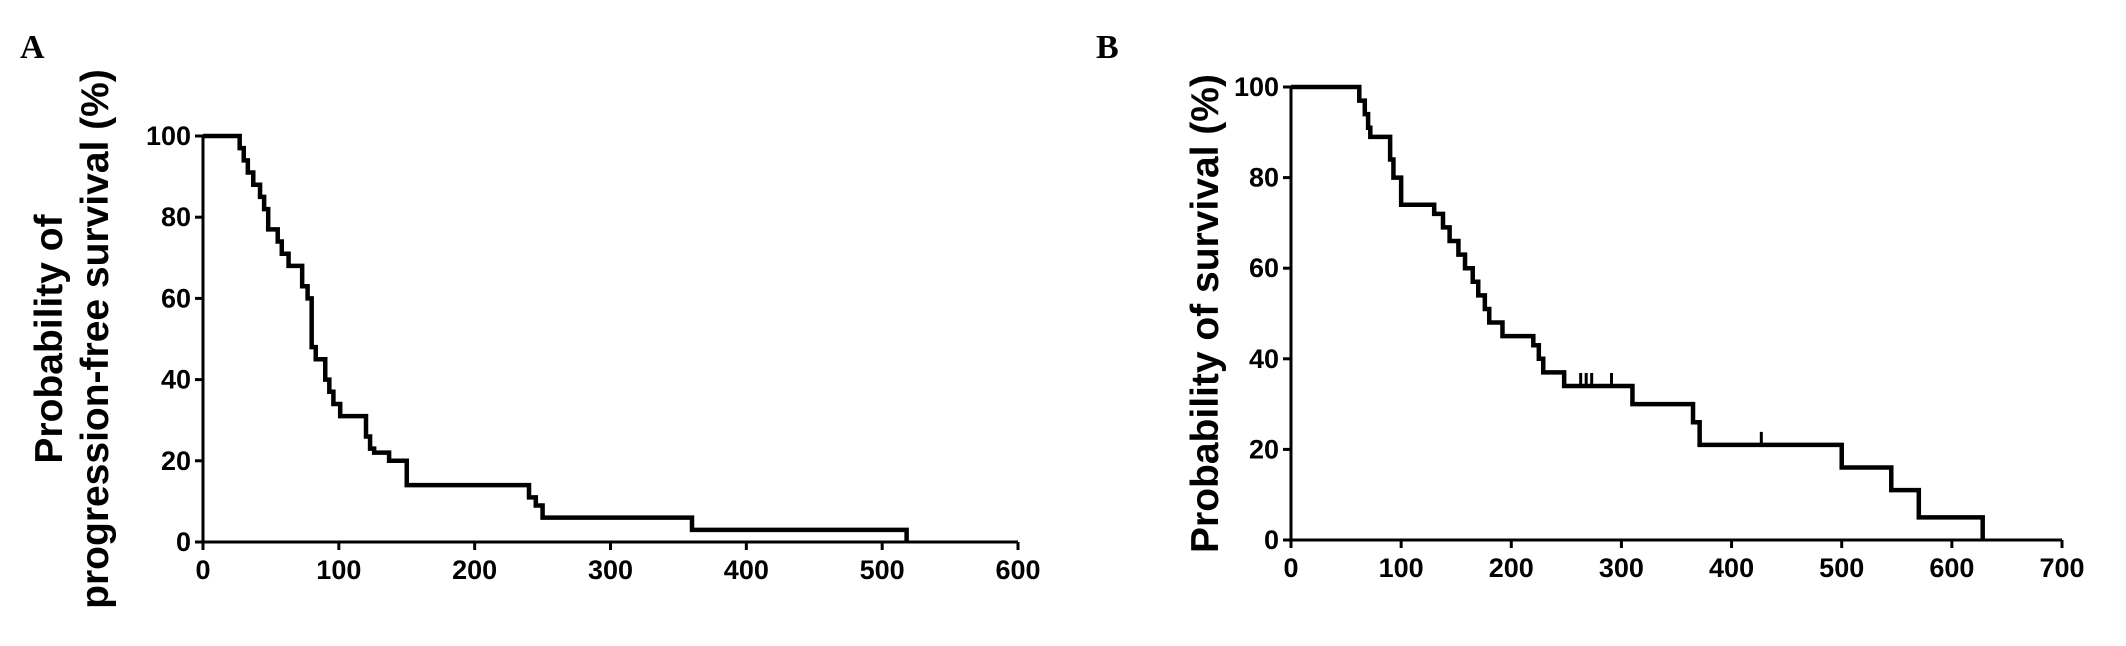 The width and height of the screenshot is (2126, 646). I want to click on y-axis-title: Probability of, so click(49, 338).